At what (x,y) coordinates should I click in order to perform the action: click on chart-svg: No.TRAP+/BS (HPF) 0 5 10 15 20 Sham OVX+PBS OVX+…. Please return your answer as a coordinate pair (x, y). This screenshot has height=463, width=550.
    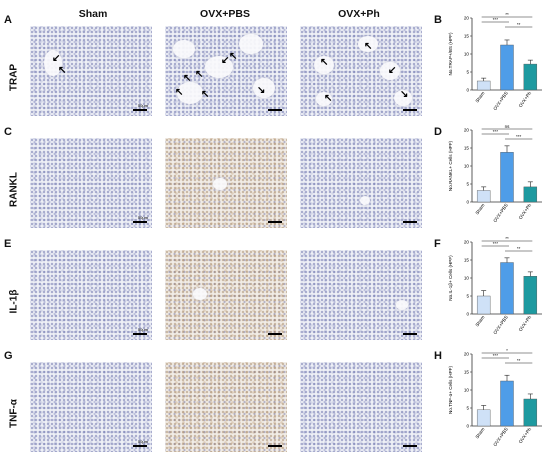
    Looking at the image, I should click on (495, 62).